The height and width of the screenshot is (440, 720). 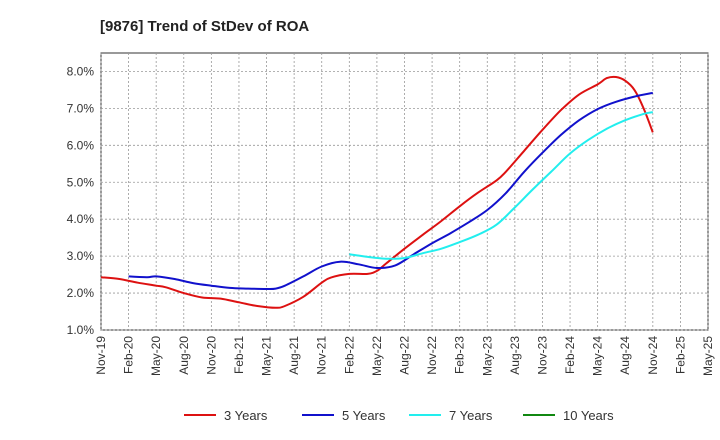 I want to click on x-tick-label: Feb-23, so click(x=460, y=355).